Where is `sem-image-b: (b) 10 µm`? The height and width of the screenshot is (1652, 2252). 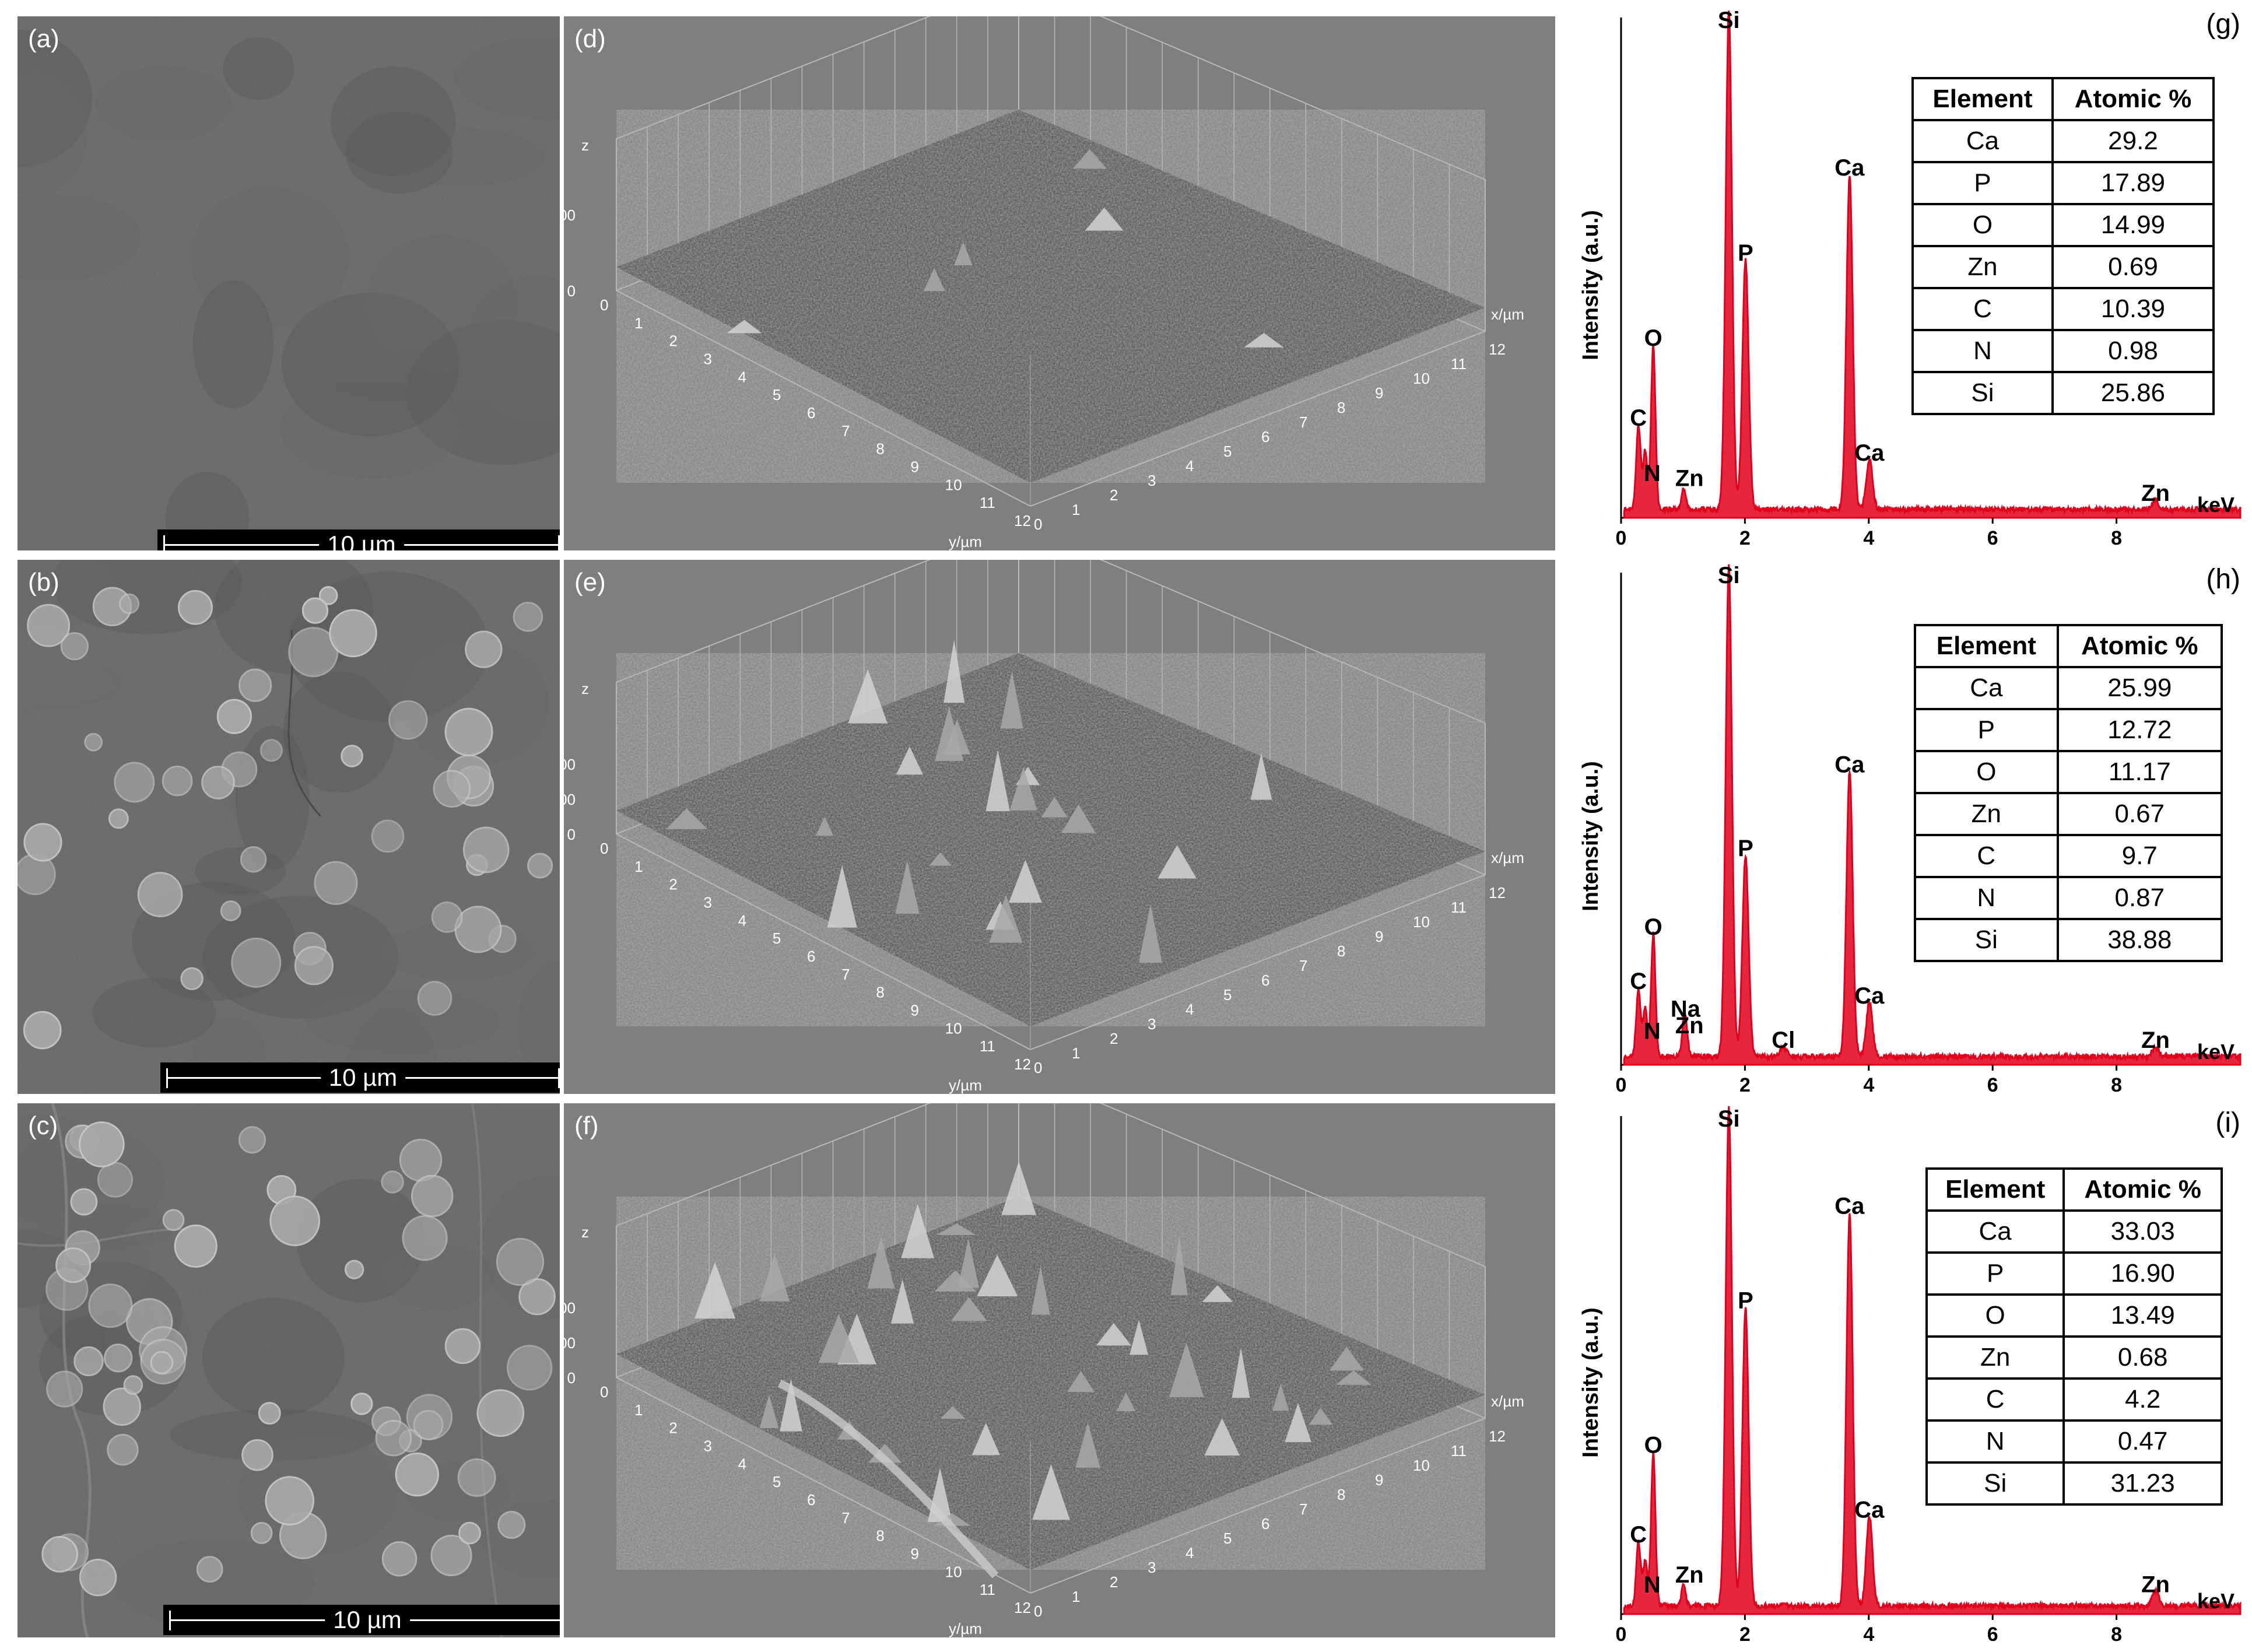 sem-image-b: (b) 10 µm is located at coordinates (288, 827).